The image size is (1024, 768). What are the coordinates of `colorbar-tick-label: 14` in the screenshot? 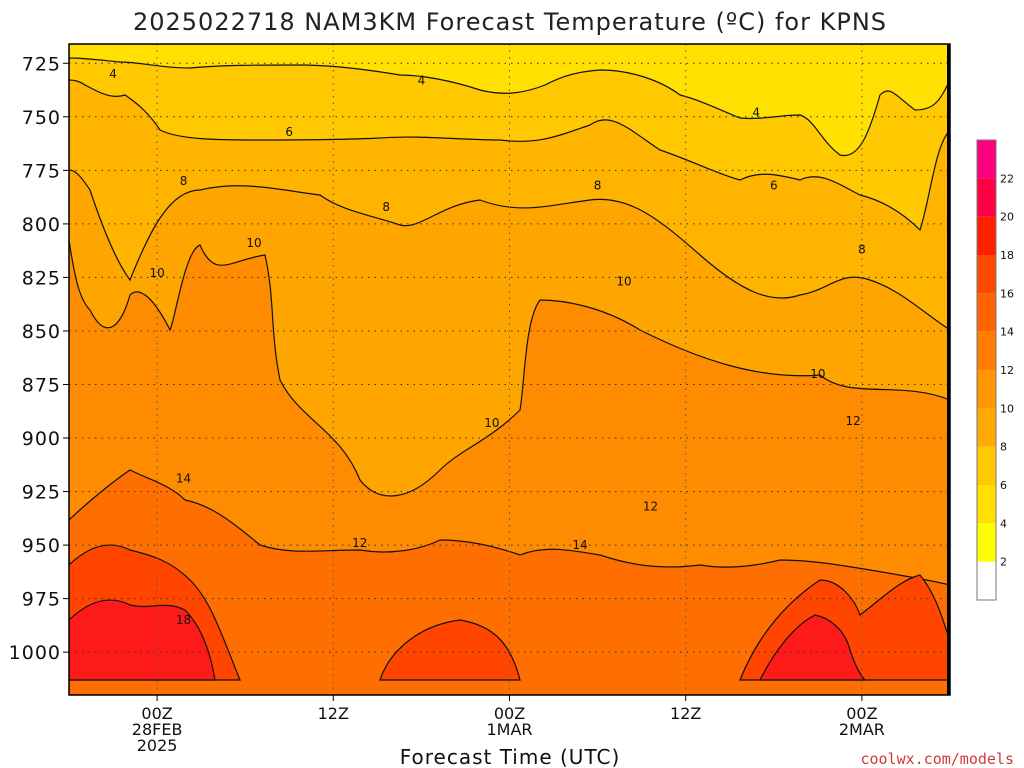 It's located at (1007, 332).